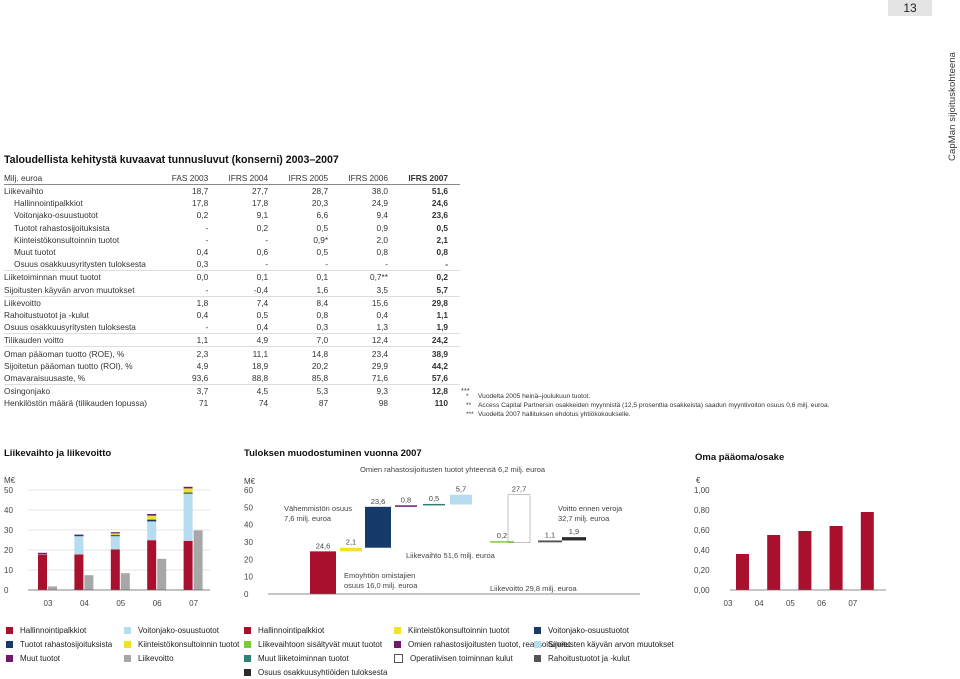 Image resolution: width=960 pixels, height=679 pixels. I want to click on table-cell: 9,4, so click(370, 215).